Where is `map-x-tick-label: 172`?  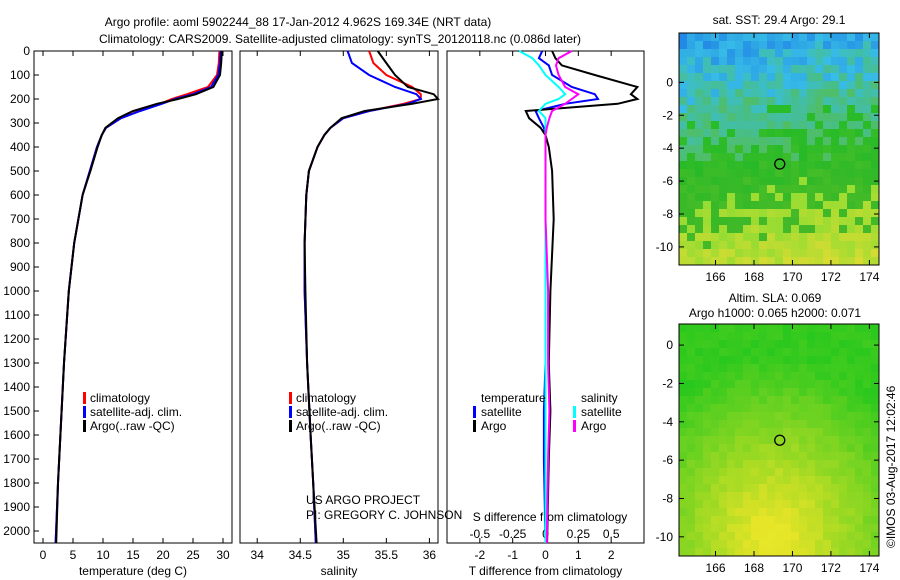 map-x-tick-label: 172 is located at coordinates (831, 568).